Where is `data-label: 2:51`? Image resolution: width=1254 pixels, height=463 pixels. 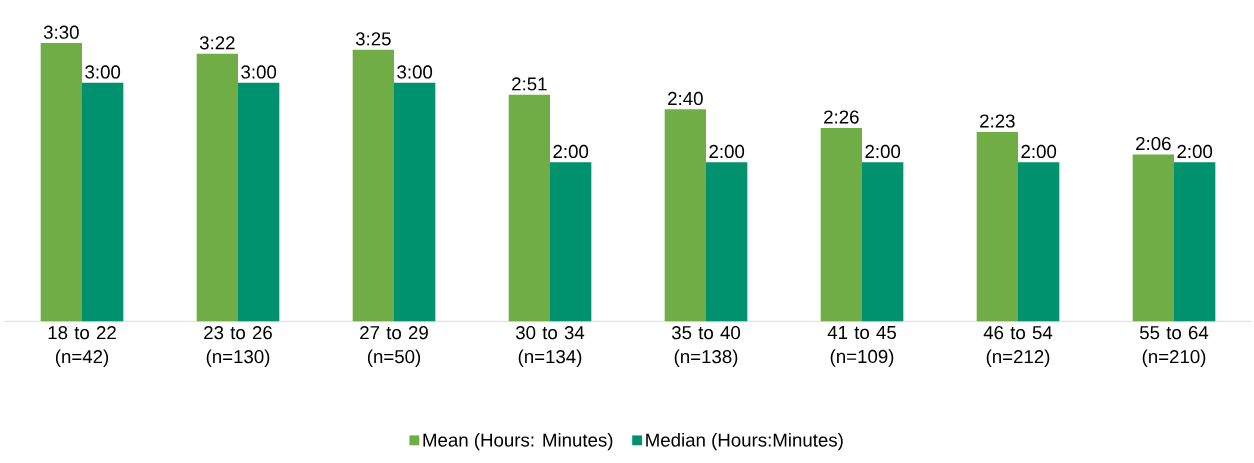
data-label: 2:51 is located at coordinates (529, 84).